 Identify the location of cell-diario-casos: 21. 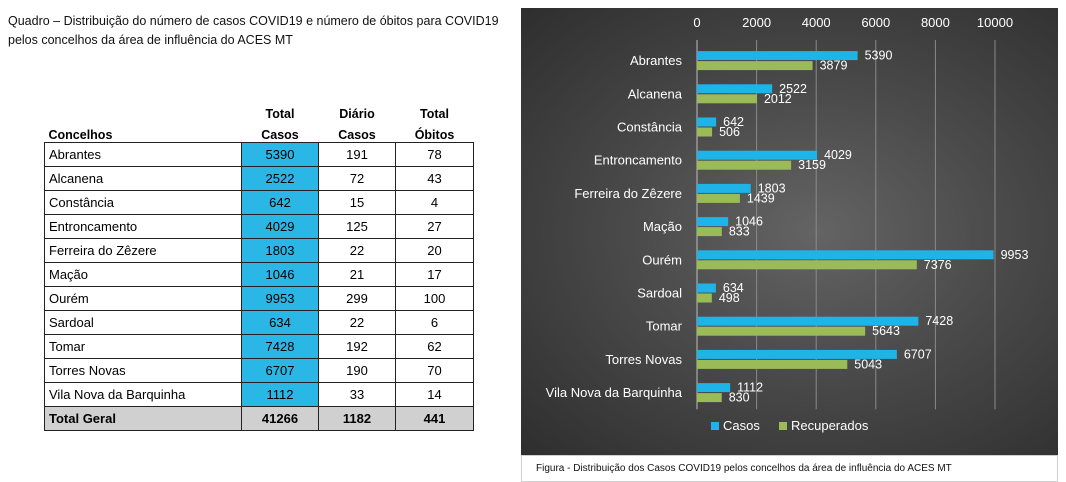
(357, 274).